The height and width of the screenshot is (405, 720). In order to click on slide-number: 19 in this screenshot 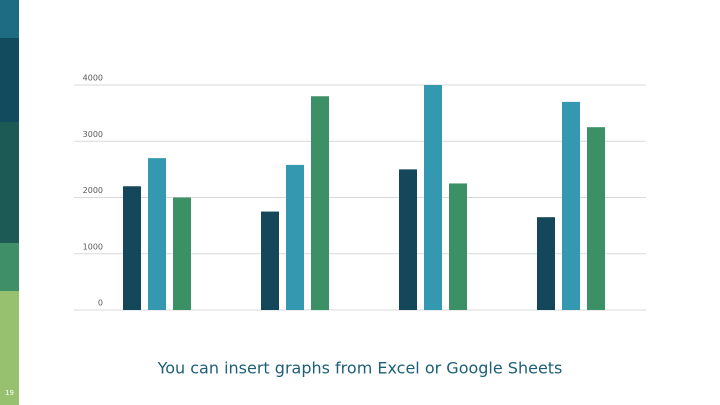, I will do `click(9, 393)`.